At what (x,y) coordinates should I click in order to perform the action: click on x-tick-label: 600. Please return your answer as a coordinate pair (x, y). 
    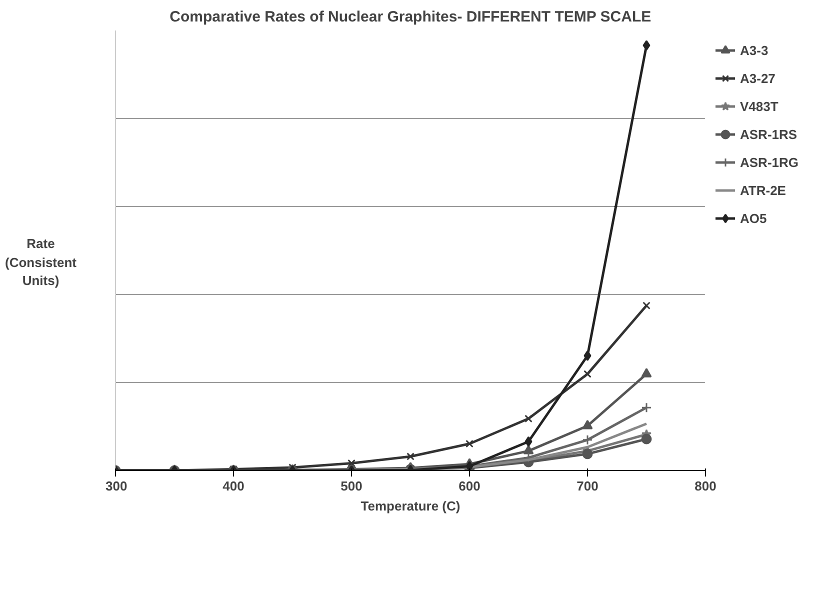
    Looking at the image, I should click on (469, 486).